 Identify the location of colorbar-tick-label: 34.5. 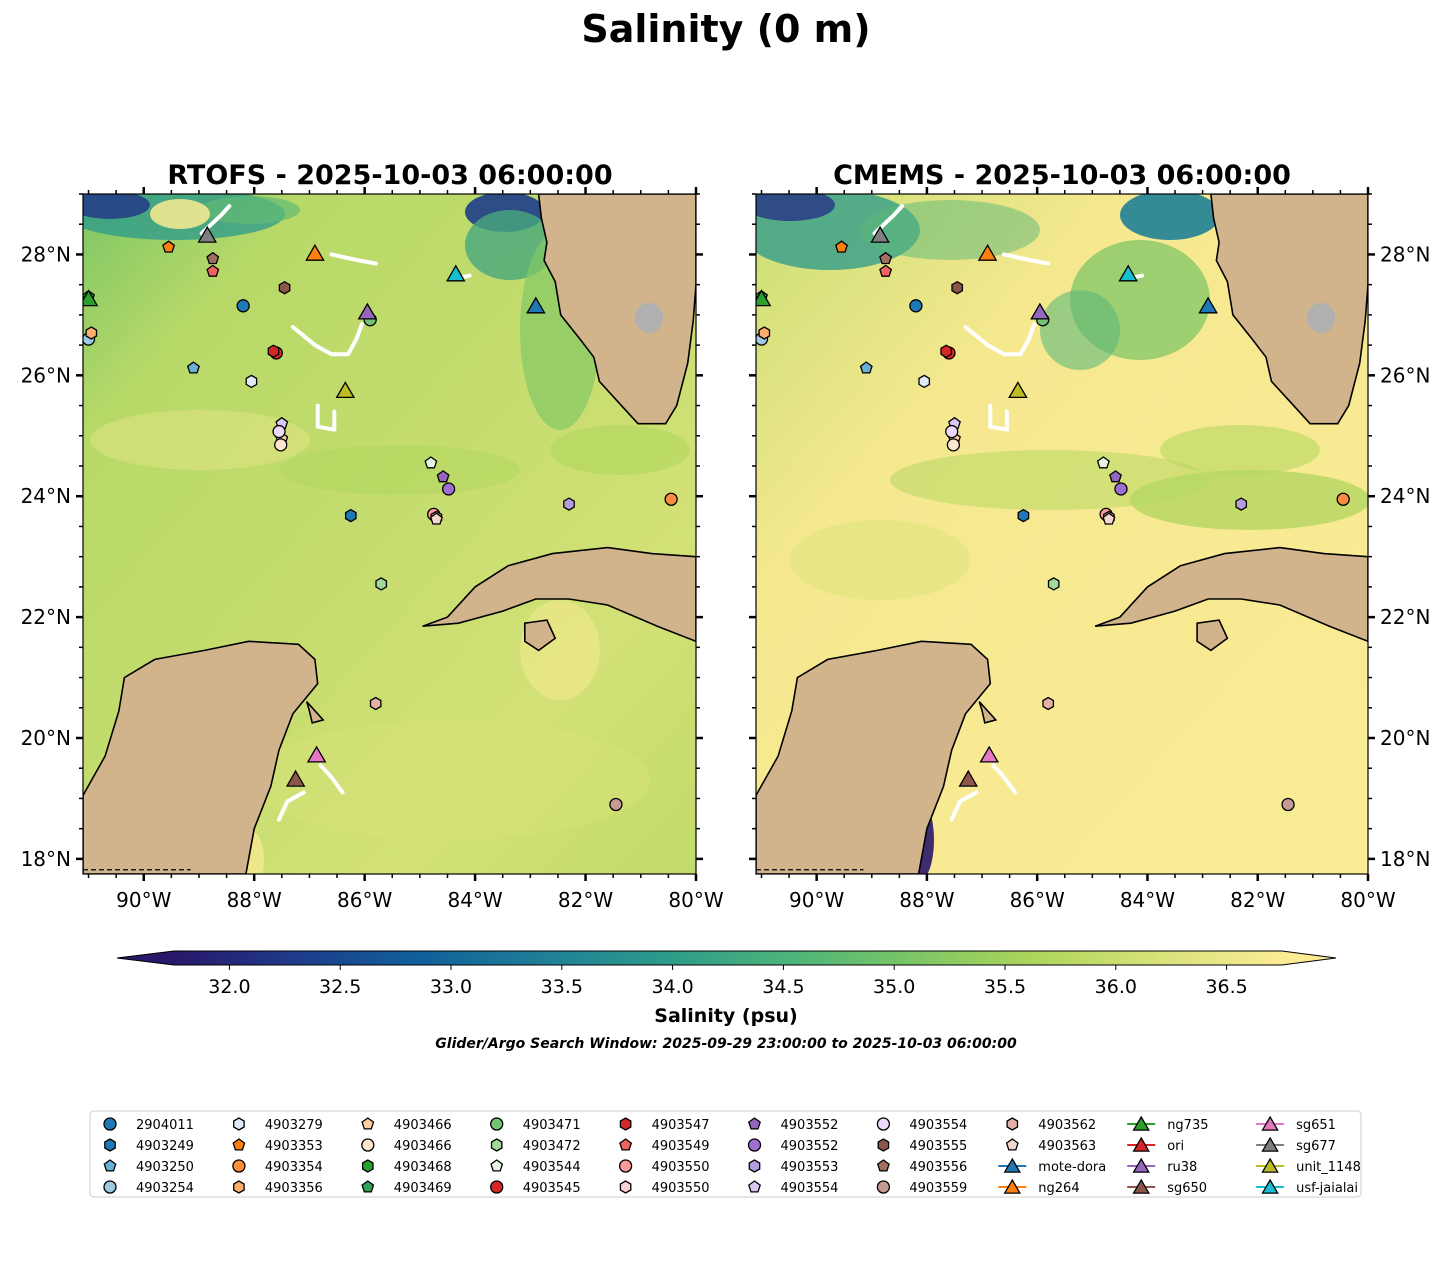
(783, 987).